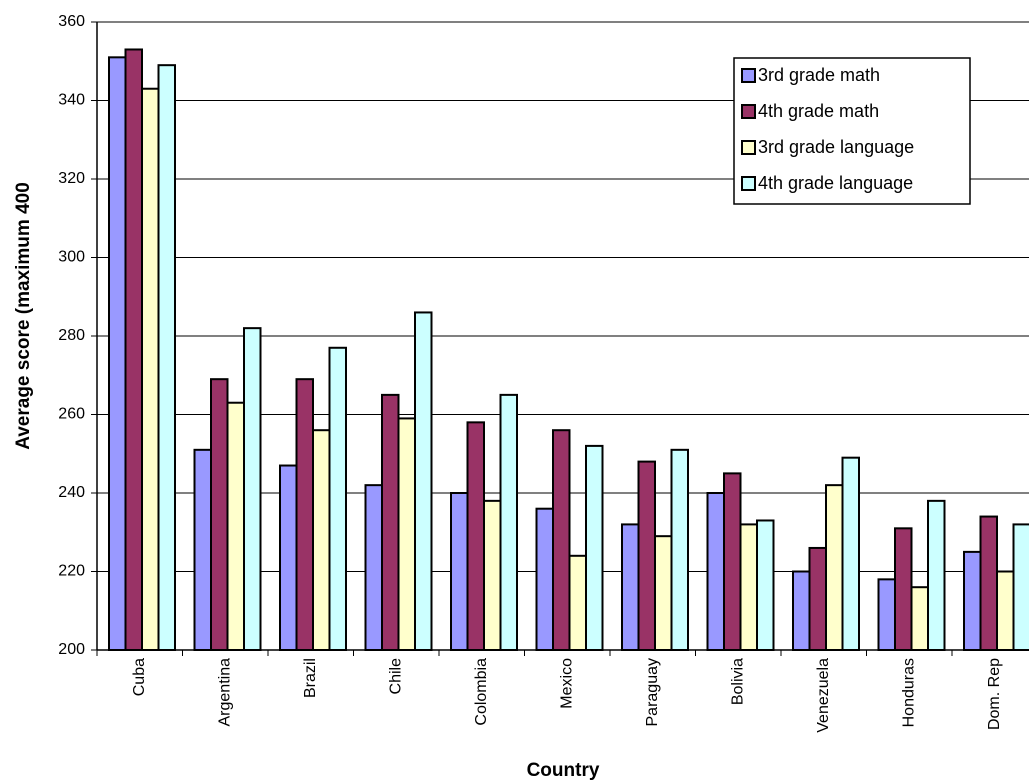 Image resolution: width=1029 pixels, height=783 pixels. I want to click on y-tick-label: 320, so click(71, 178).